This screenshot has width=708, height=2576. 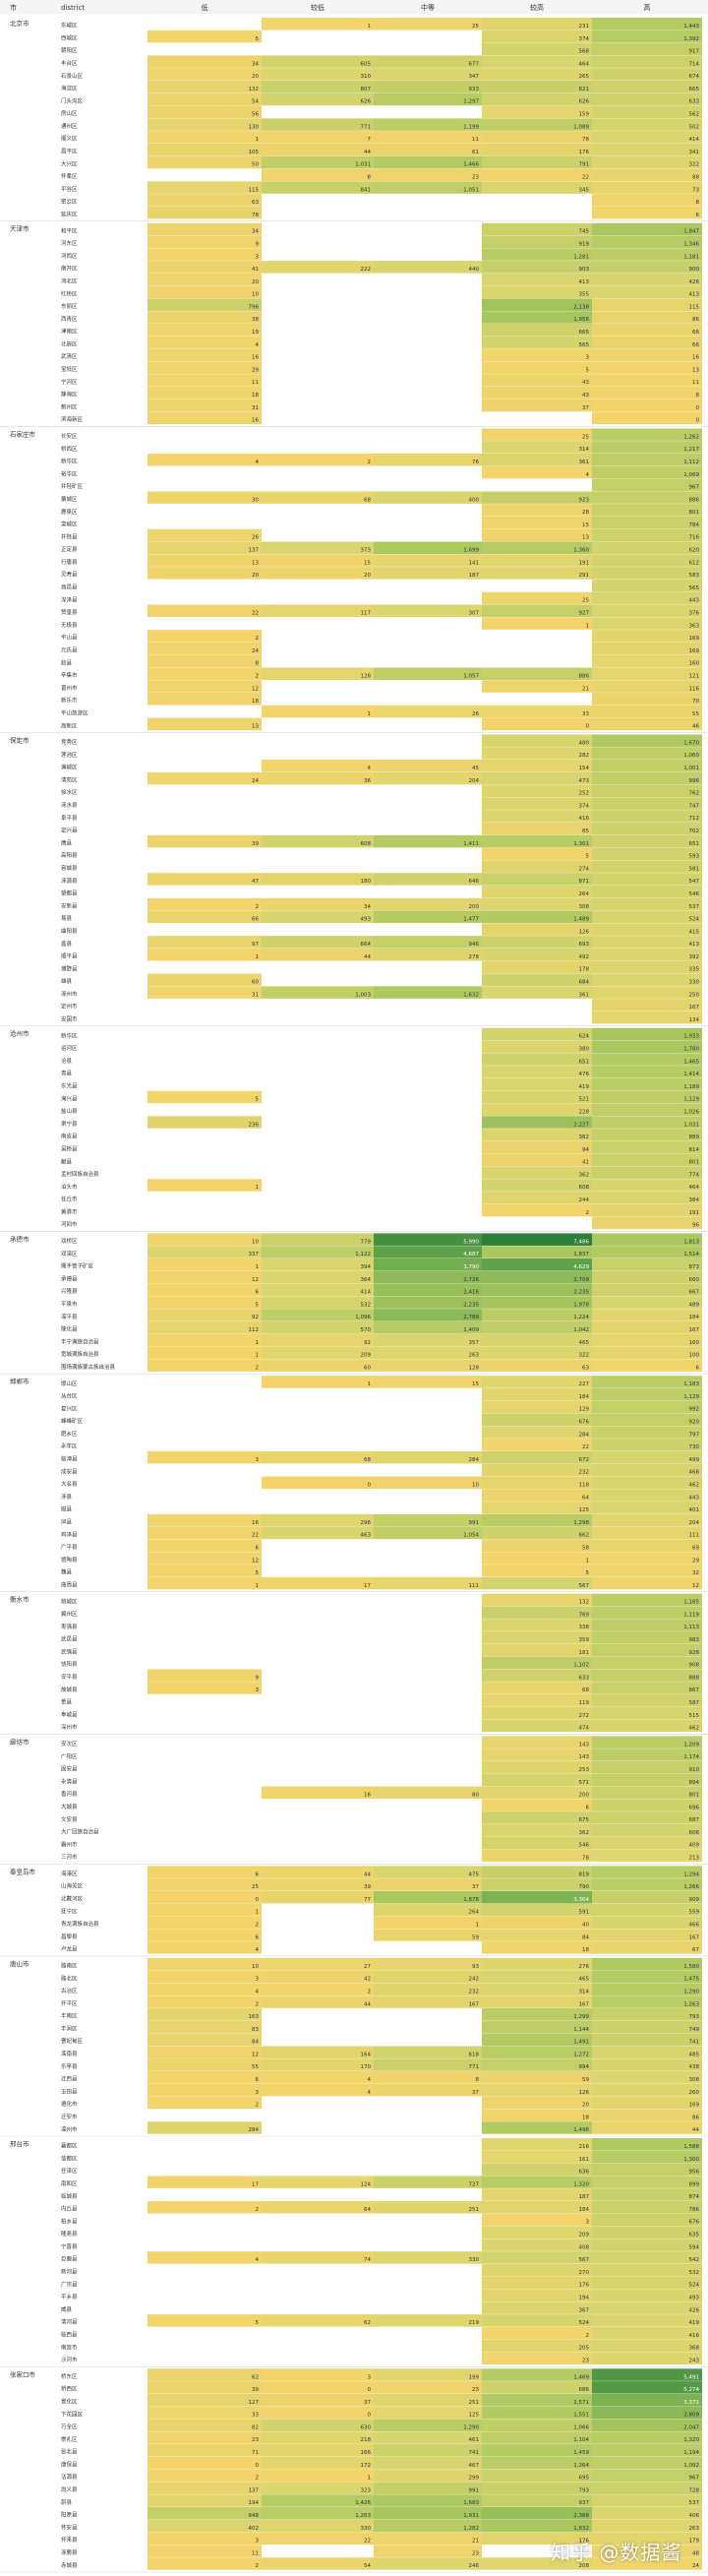 What do you see at coordinates (69, 2297) in the screenshot?
I see `district-label: 平乡县` at bounding box center [69, 2297].